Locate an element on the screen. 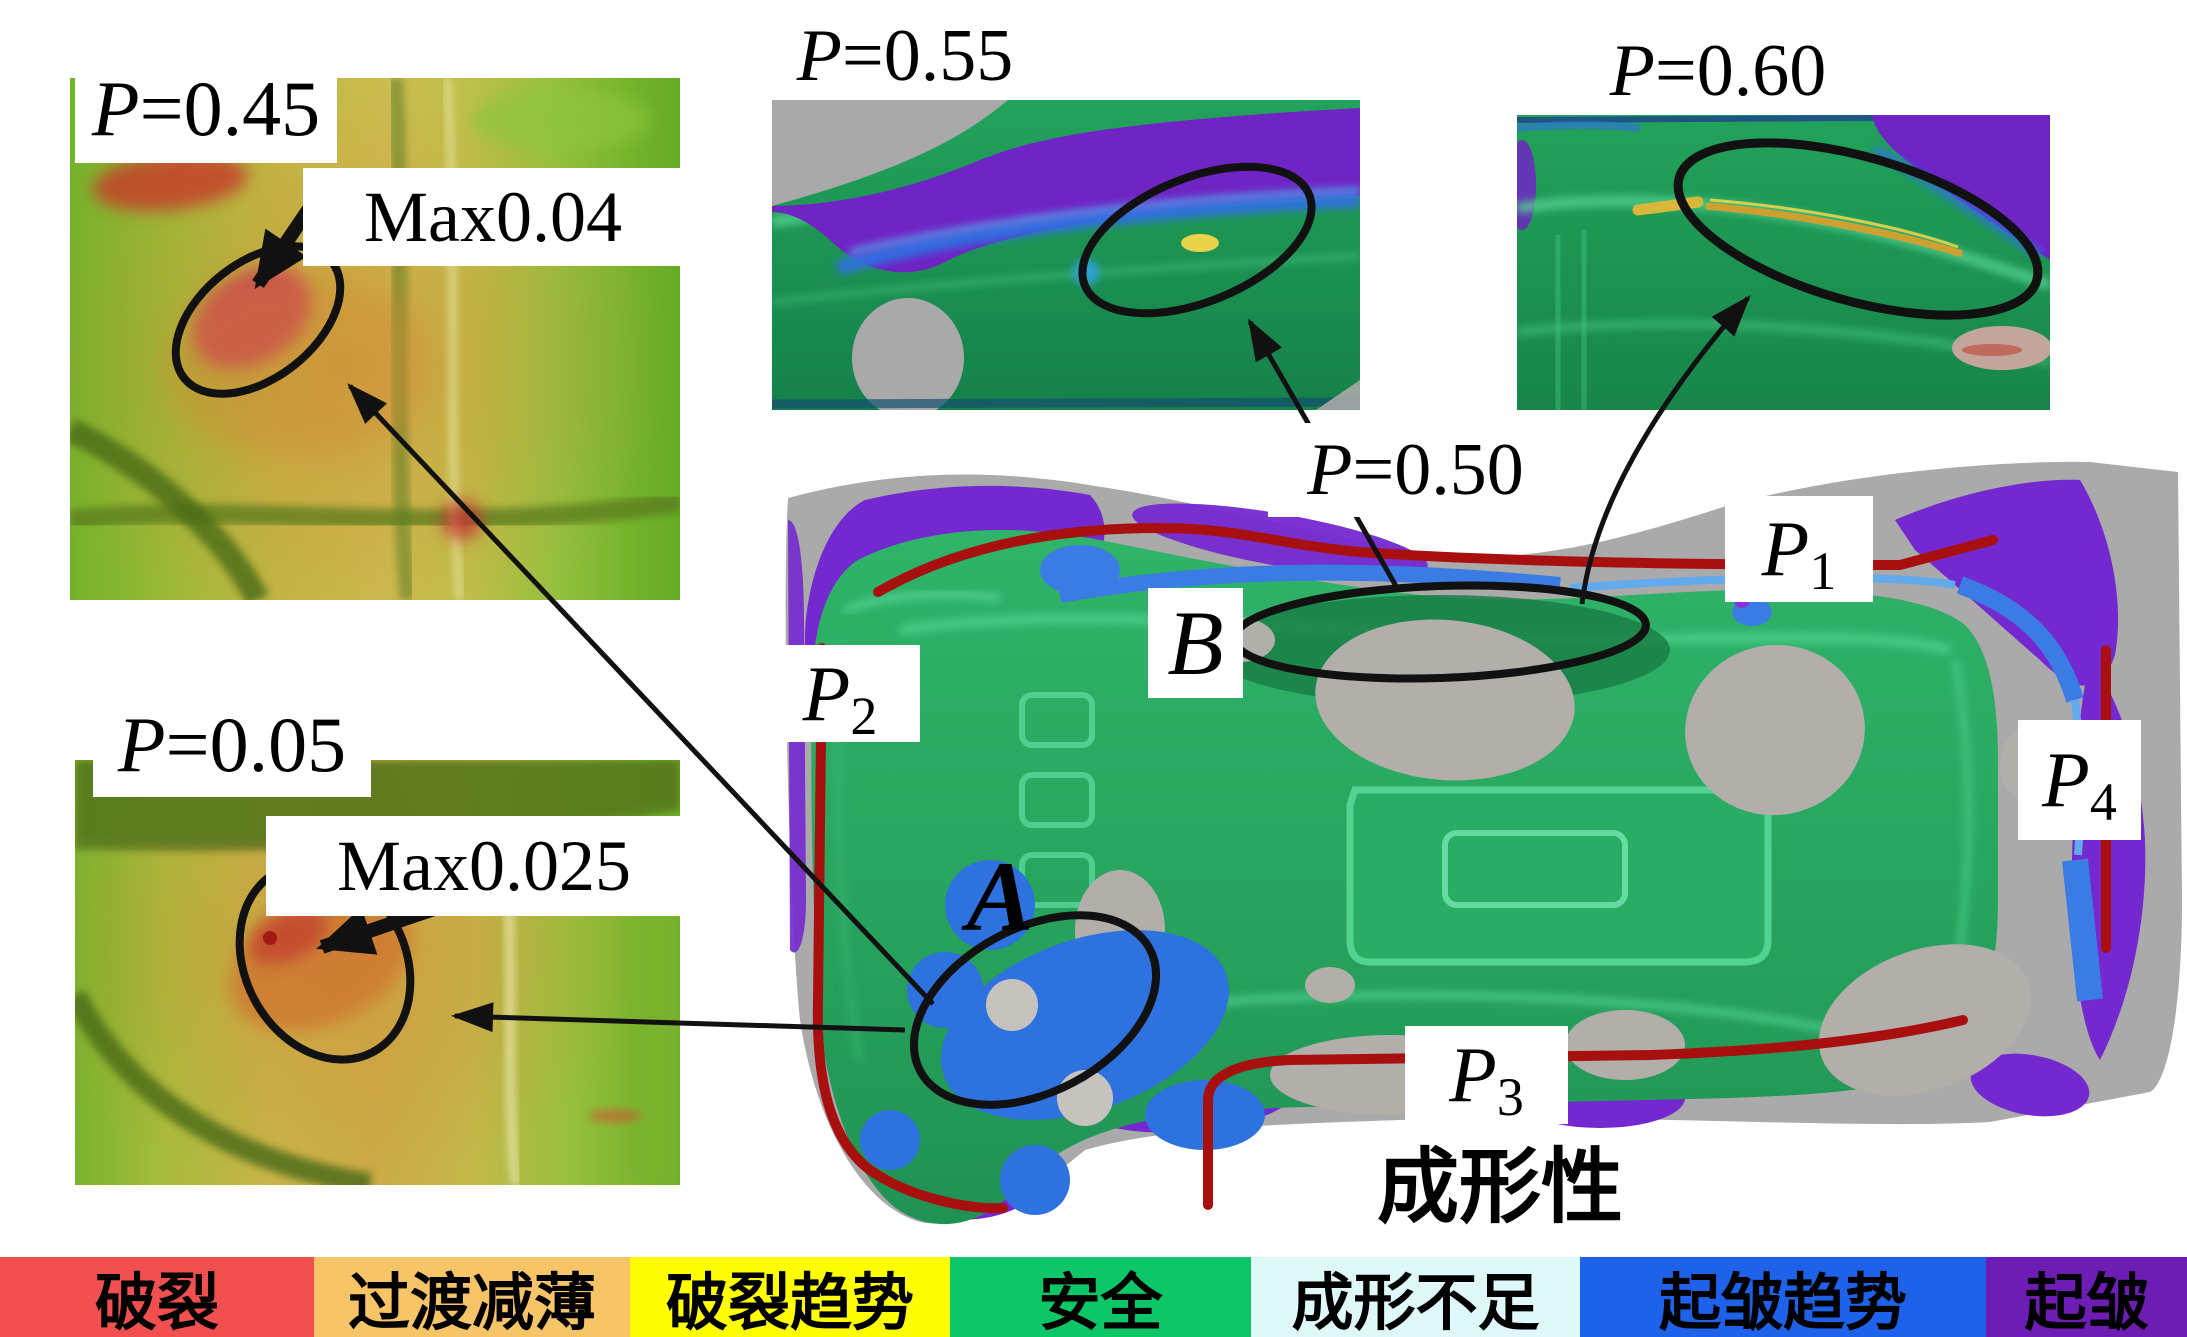 This screenshot has height=1337, width=2187. label-p2-base: P is located at coordinates (826, 693).